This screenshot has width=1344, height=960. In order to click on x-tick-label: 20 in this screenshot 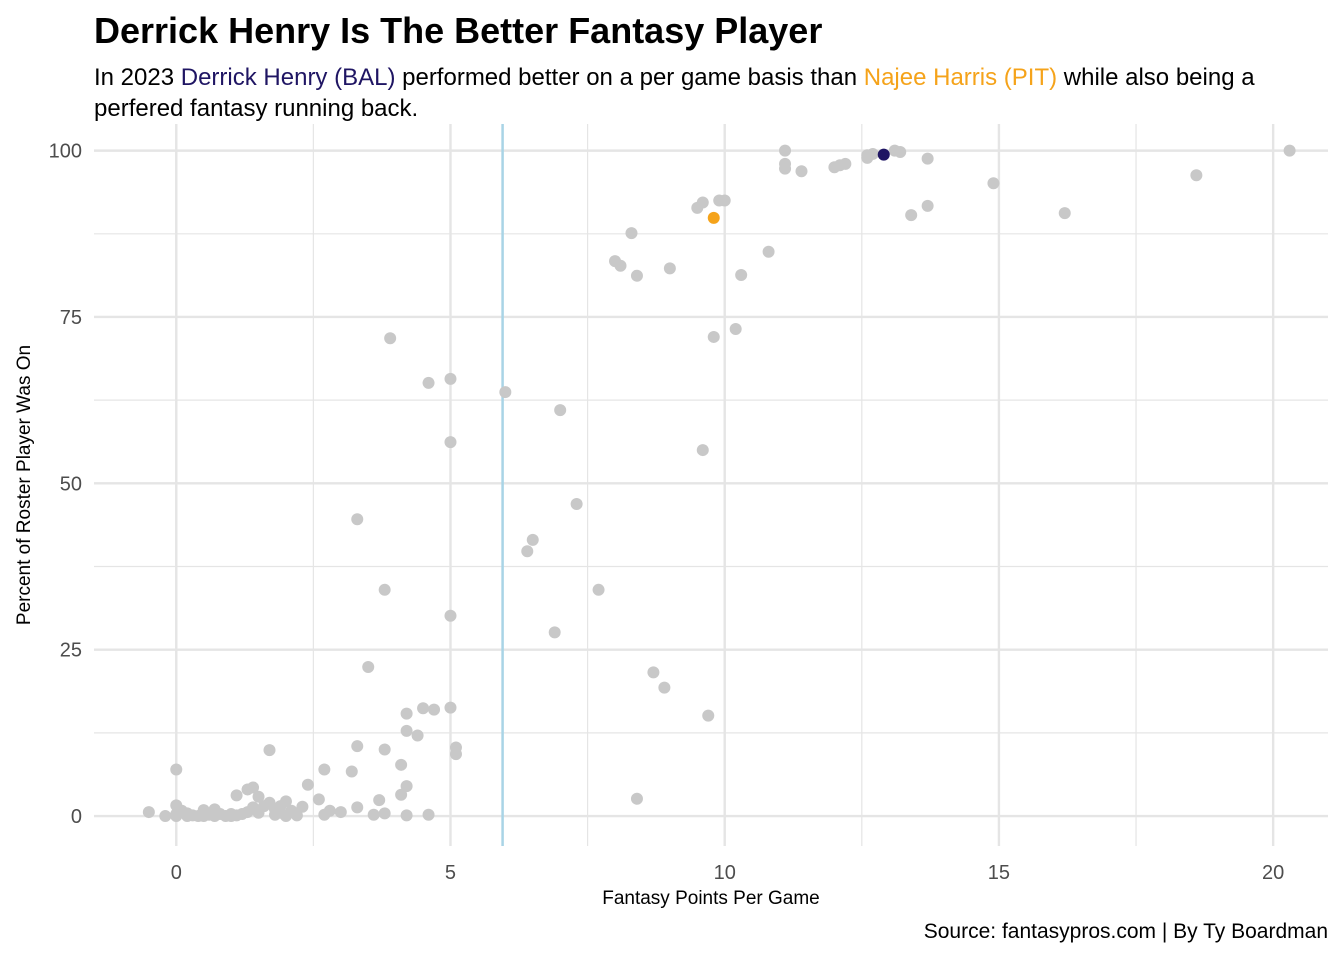, I will do `click(1273, 873)`.